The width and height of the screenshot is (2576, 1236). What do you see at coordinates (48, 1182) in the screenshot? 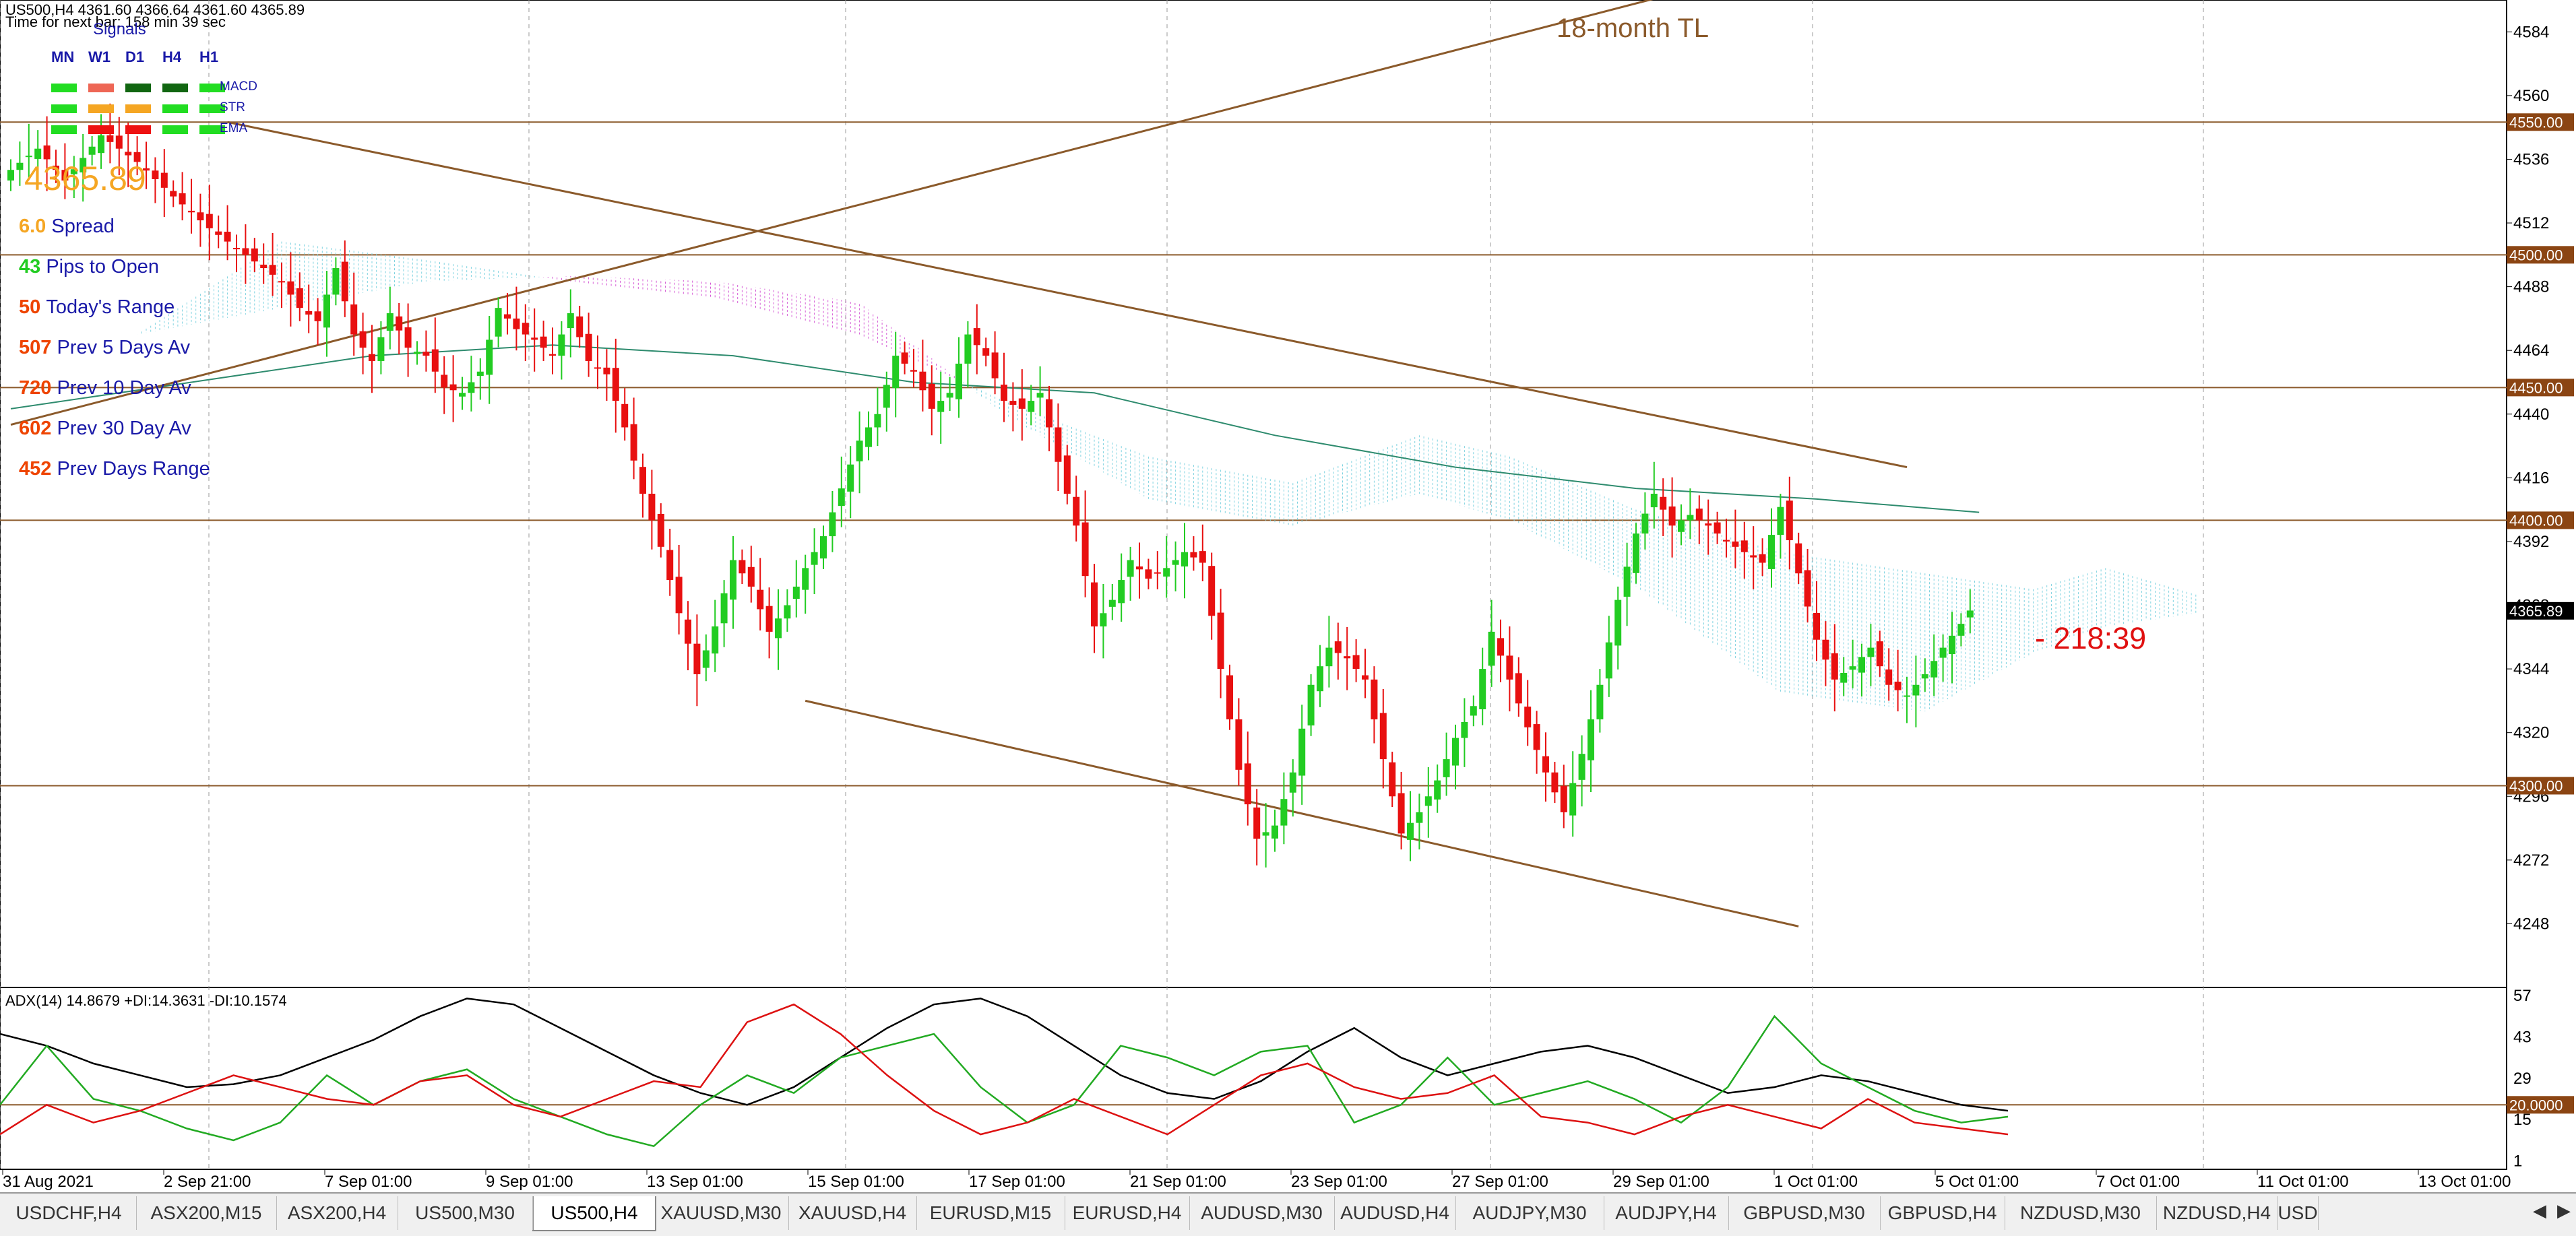
I see `x-tick-label: 31 Aug 2021` at bounding box center [48, 1182].